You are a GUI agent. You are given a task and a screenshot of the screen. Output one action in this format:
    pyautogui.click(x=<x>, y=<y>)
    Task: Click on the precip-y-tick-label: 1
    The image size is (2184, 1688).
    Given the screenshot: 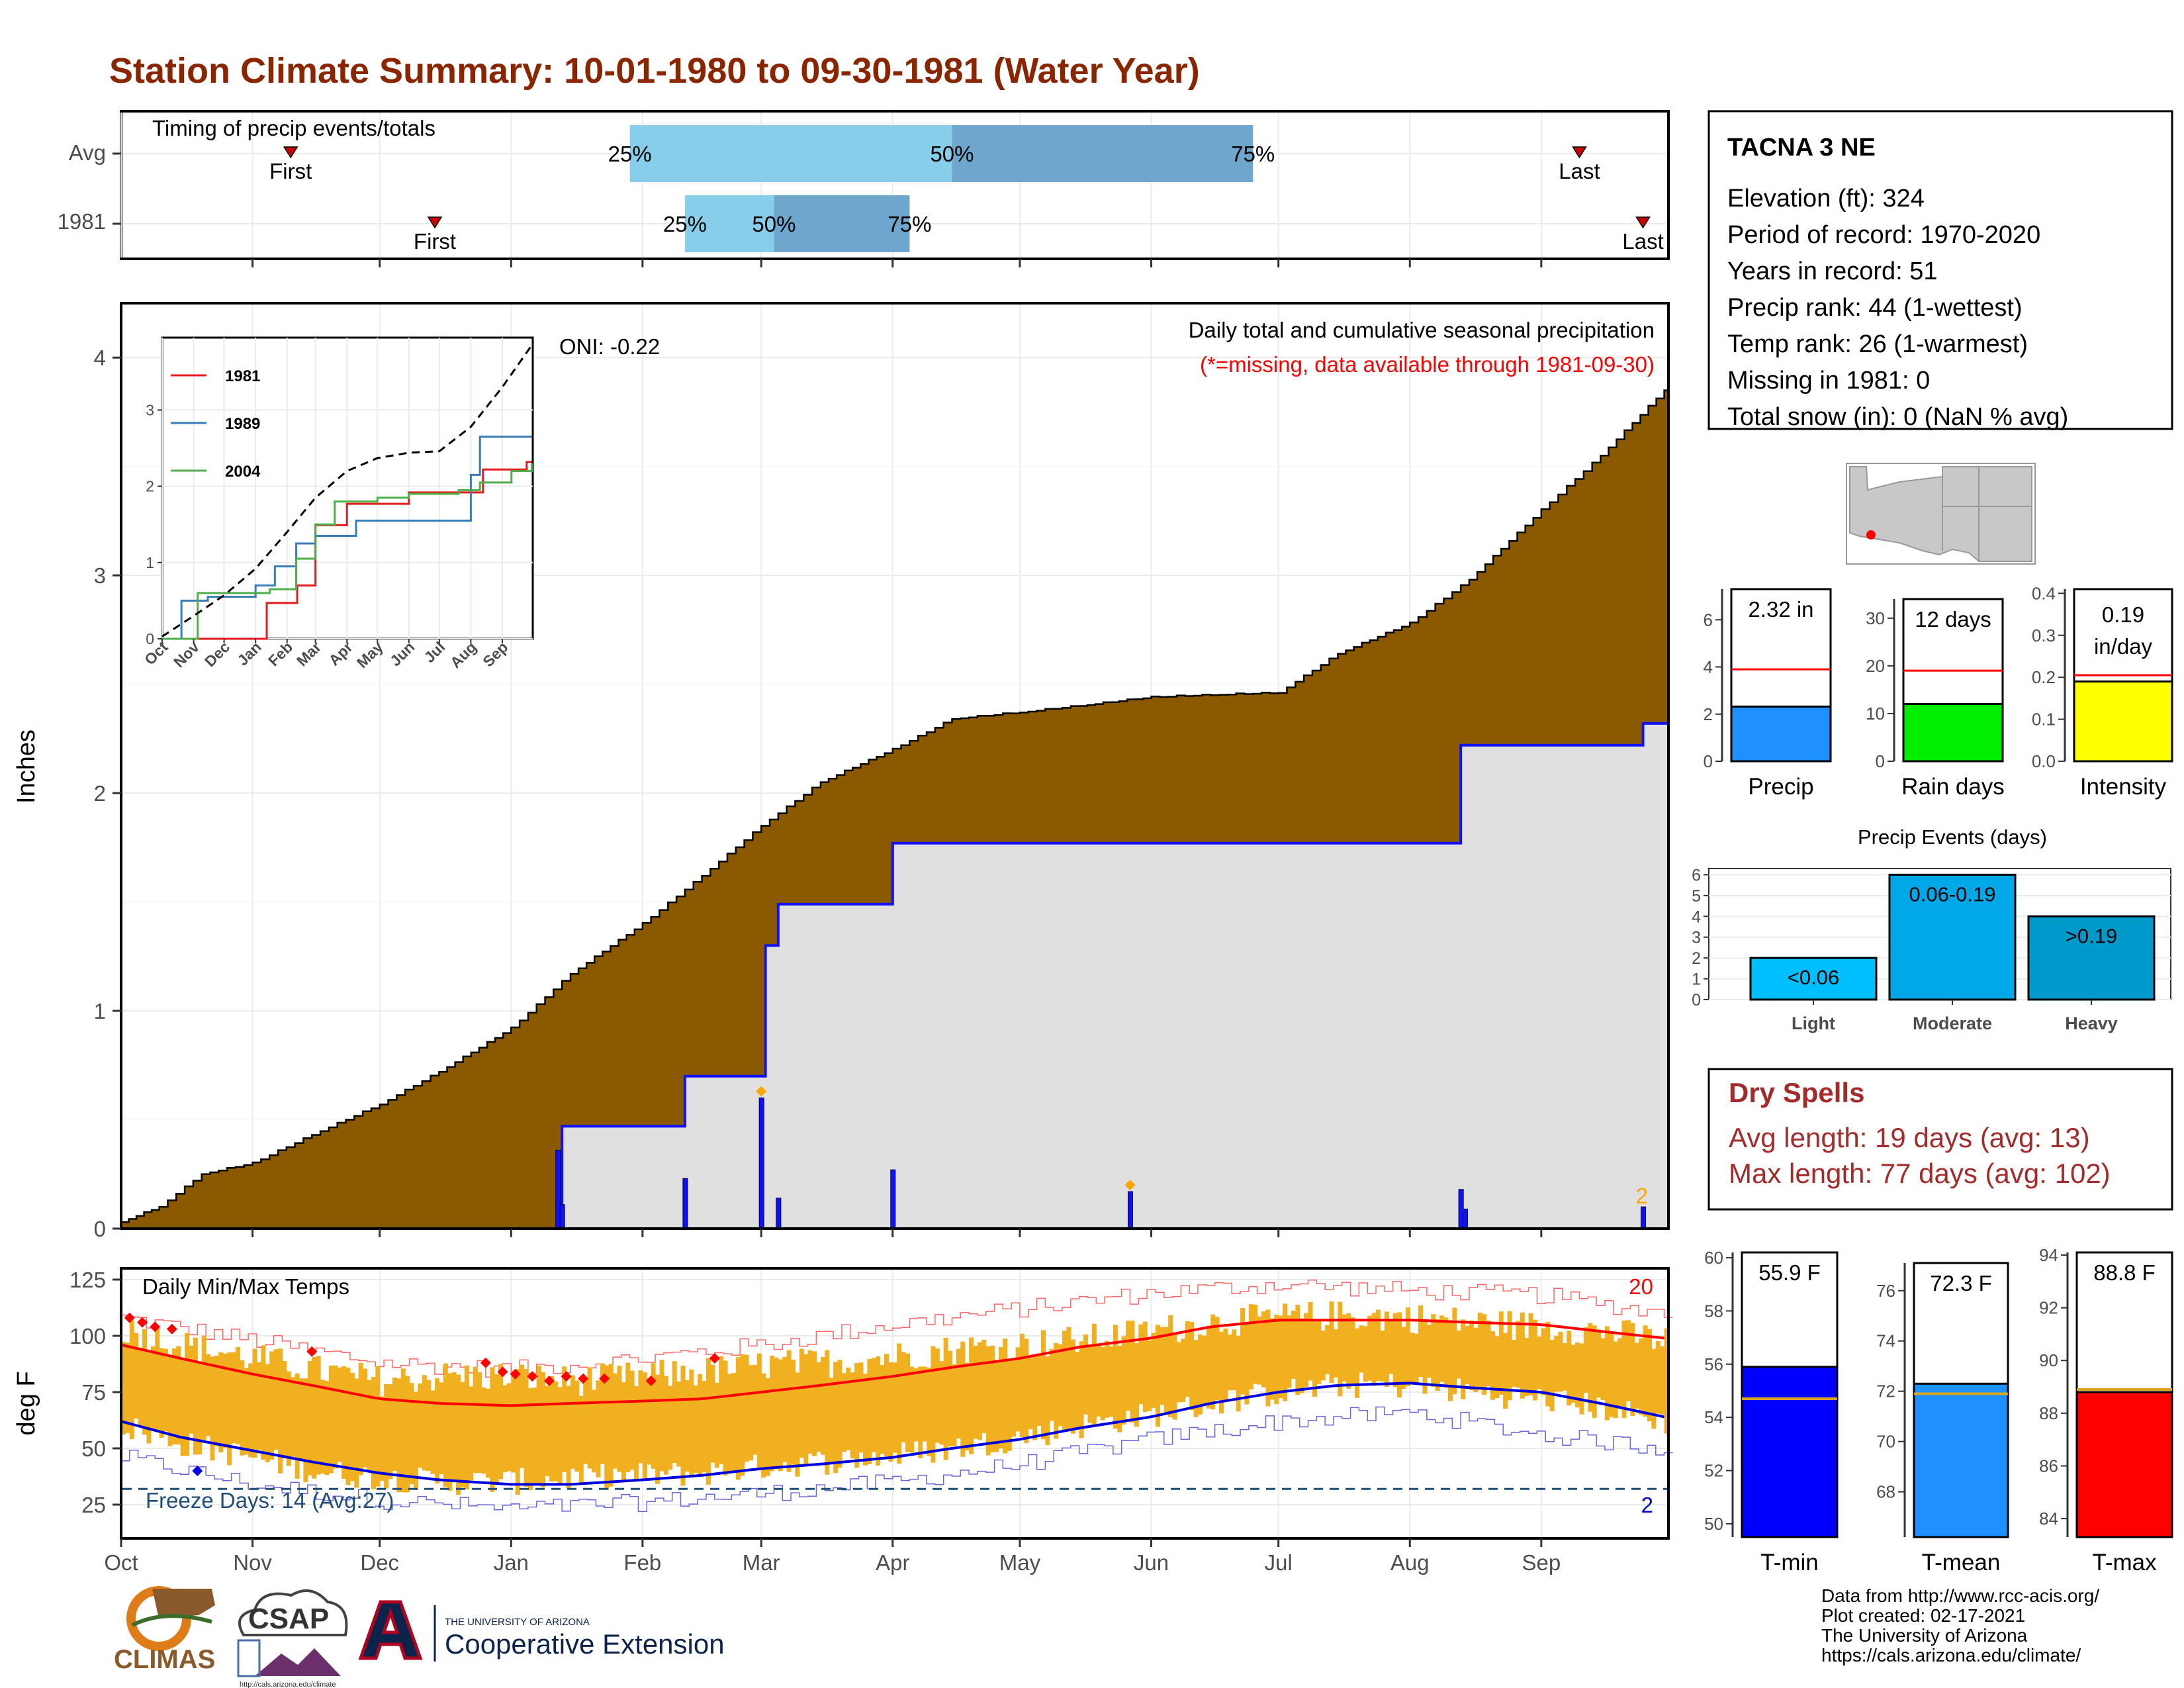 What is the action you would take?
    pyautogui.click(x=100, y=1011)
    